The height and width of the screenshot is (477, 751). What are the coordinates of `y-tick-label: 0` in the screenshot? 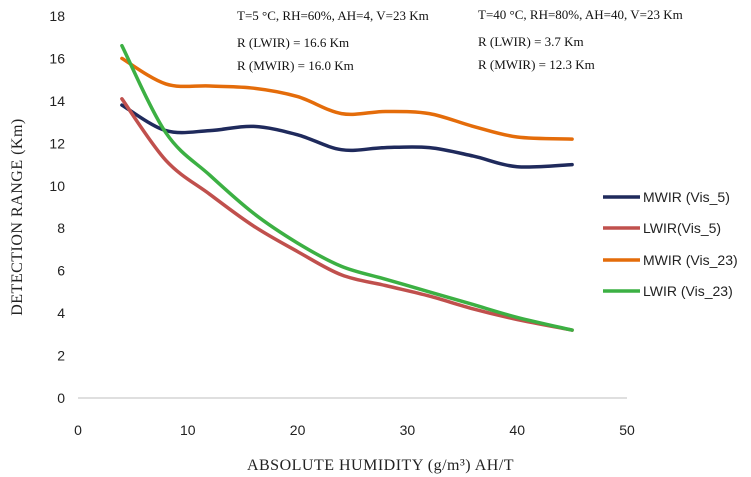 It's located at (61, 398).